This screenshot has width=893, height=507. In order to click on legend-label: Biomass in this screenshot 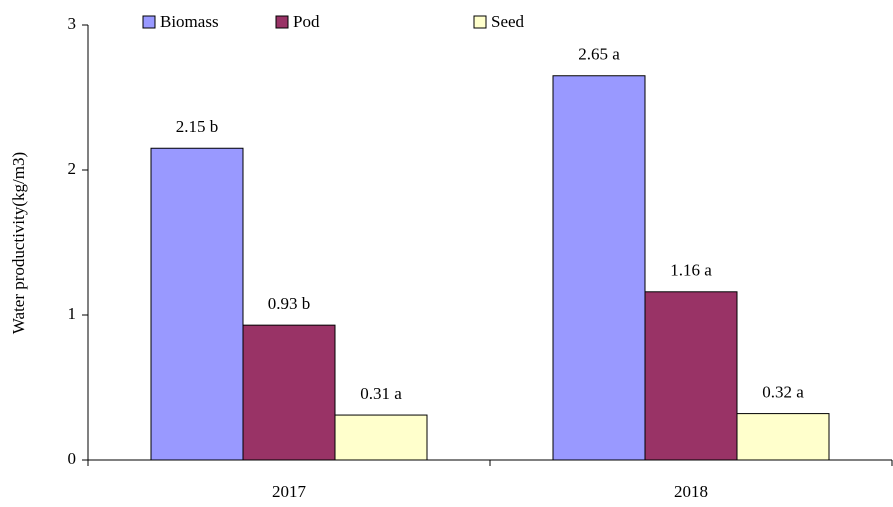, I will do `click(189, 21)`.